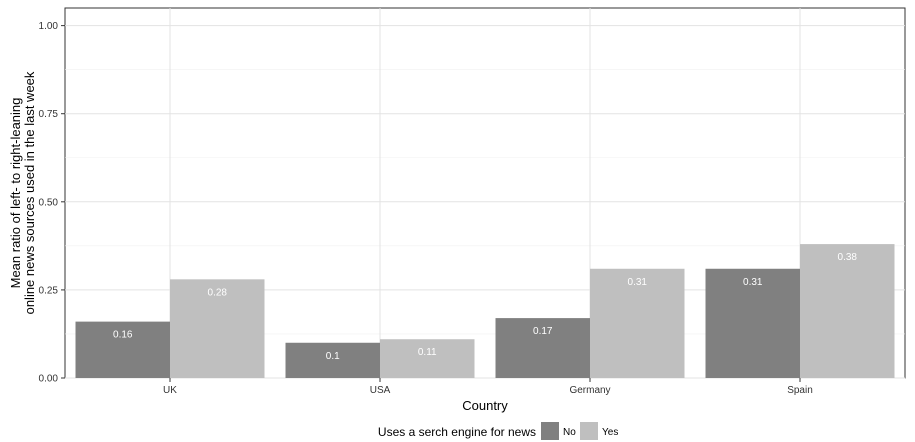 The height and width of the screenshot is (442, 915). Describe the element at coordinates (427, 352) in the screenshot. I see `bar-label: 0.11` at that location.